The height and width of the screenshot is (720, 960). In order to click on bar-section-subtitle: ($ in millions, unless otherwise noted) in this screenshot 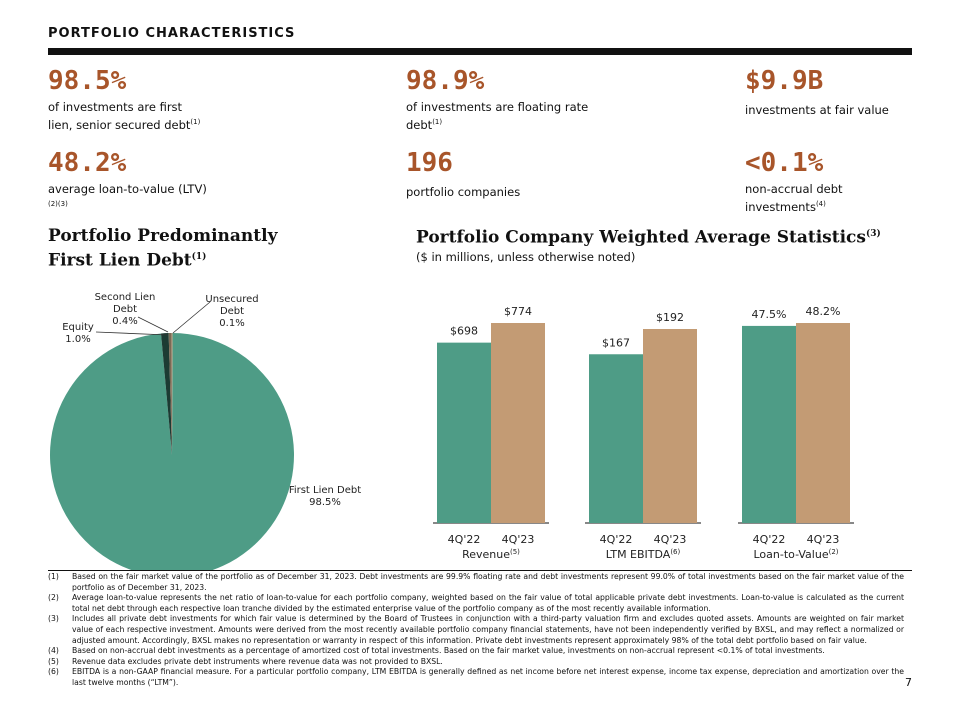, I will do `click(526, 257)`.